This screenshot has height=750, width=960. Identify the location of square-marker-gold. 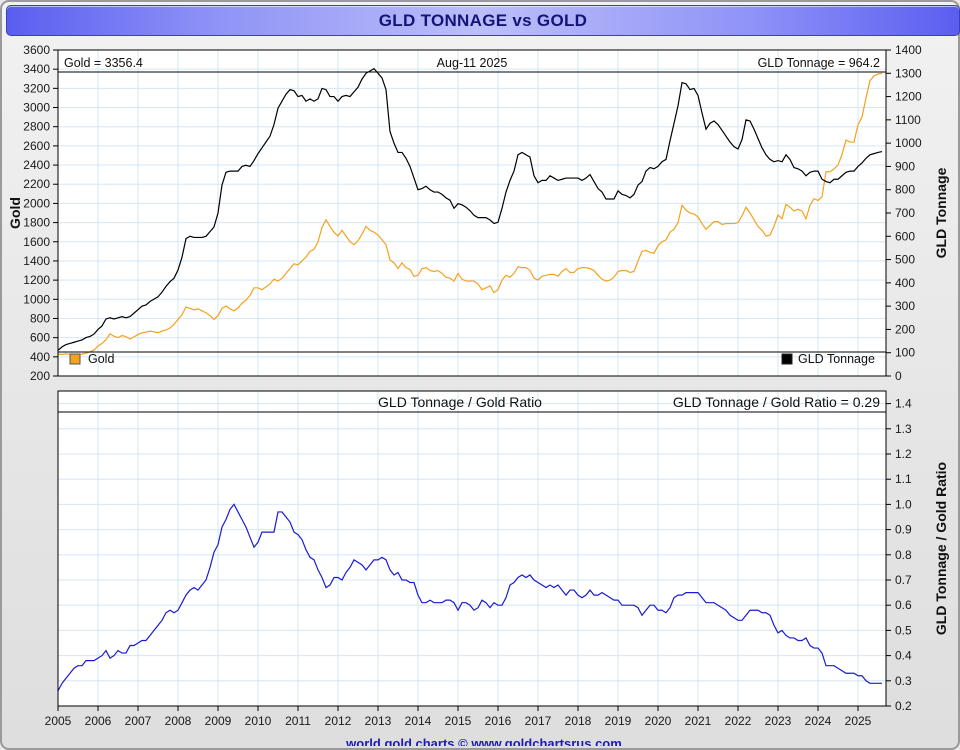
(75, 359).